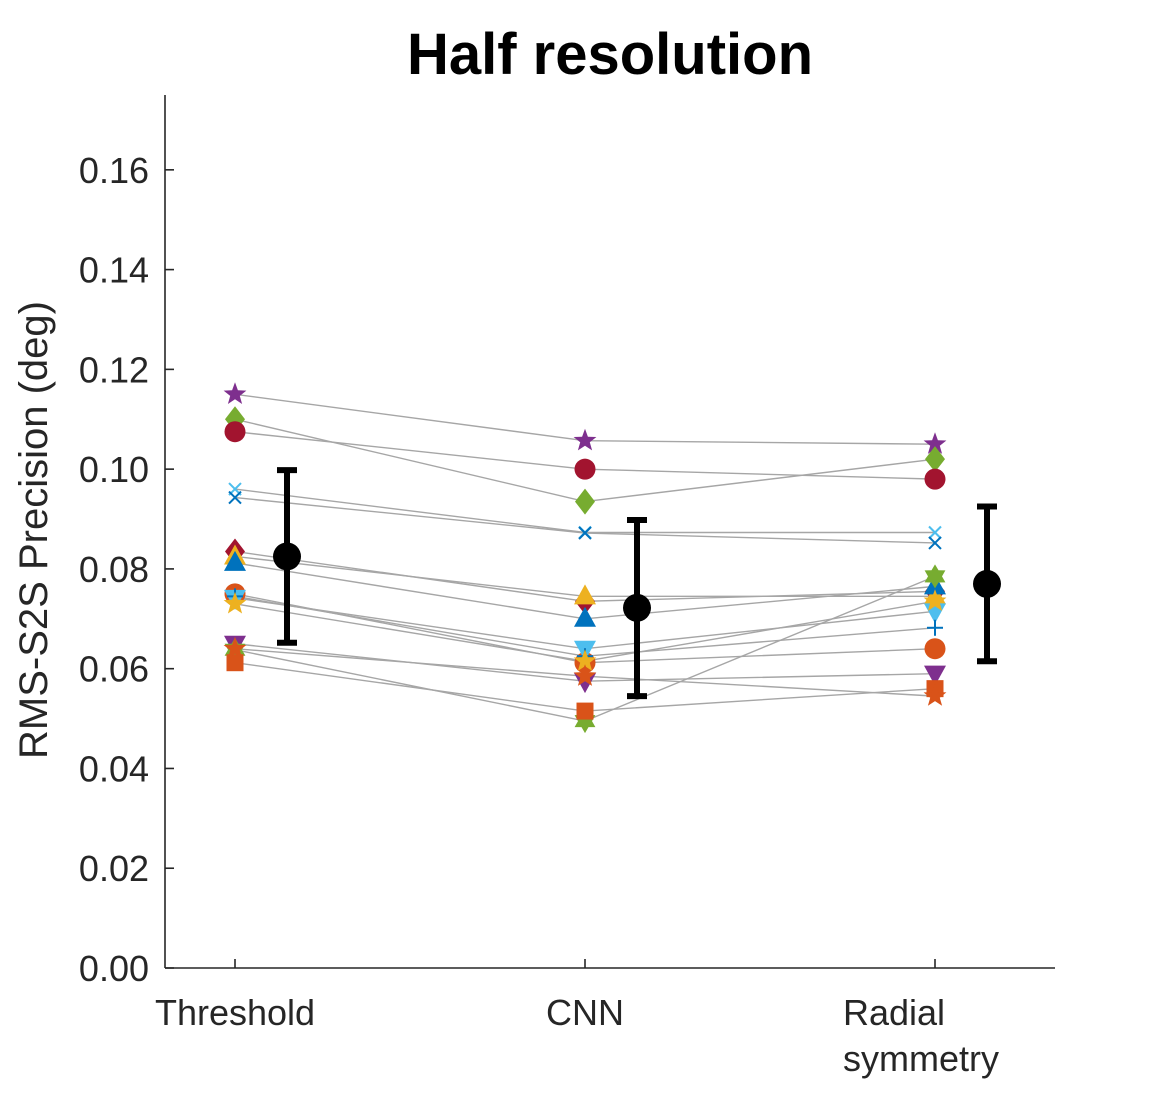 This screenshot has height=1094, width=1167. Describe the element at coordinates (114, 569) in the screenshot. I see `y-tick-label: 0.08` at that location.